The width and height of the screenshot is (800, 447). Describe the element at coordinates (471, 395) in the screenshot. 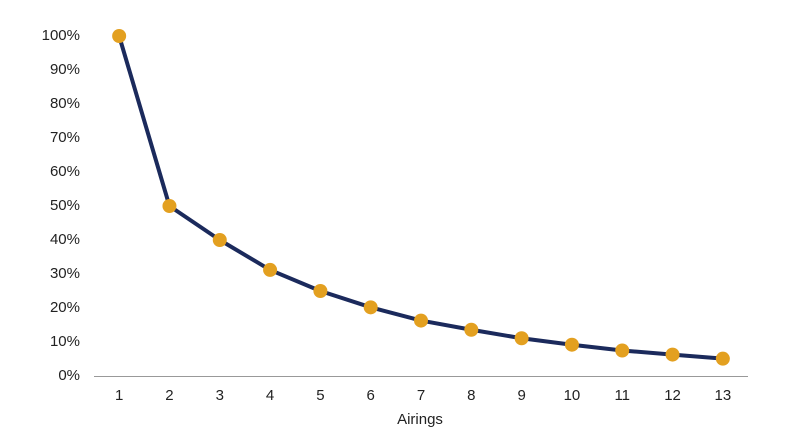

I see `x-tick-label: 8` at that location.